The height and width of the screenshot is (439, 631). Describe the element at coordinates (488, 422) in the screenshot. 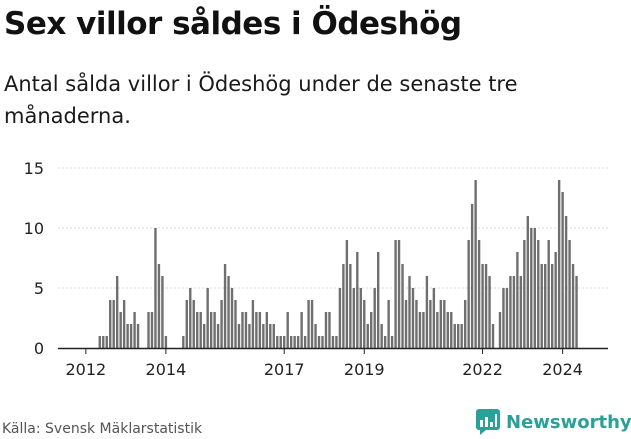

I see `newsworthy-logo-icon` at that location.